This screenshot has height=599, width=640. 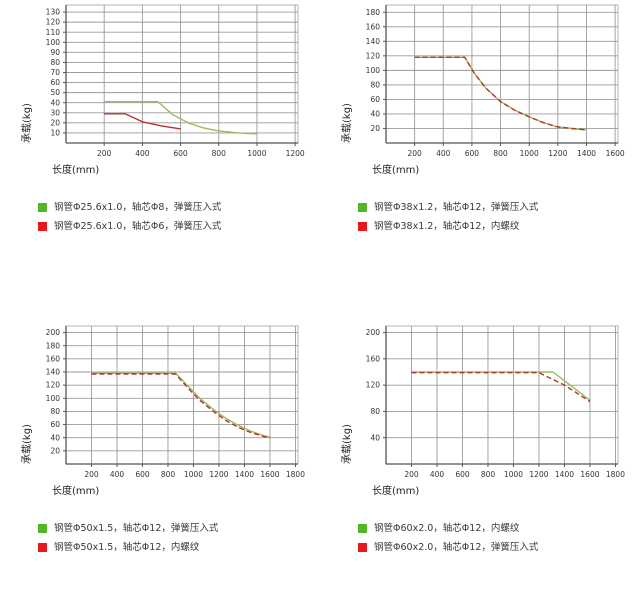 What do you see at coordinates (55, 92) in the screenshot?
I see `svg-text: 50` at bounding box center [55, 92].